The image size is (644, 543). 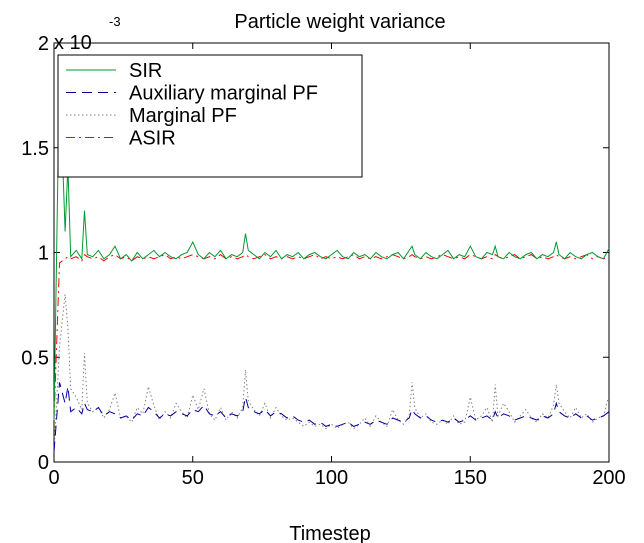 What do you see at coordinates (35, 149) in the screenshot?
I see `y-tick-label: 1.5` at bounding box center [35, 149].